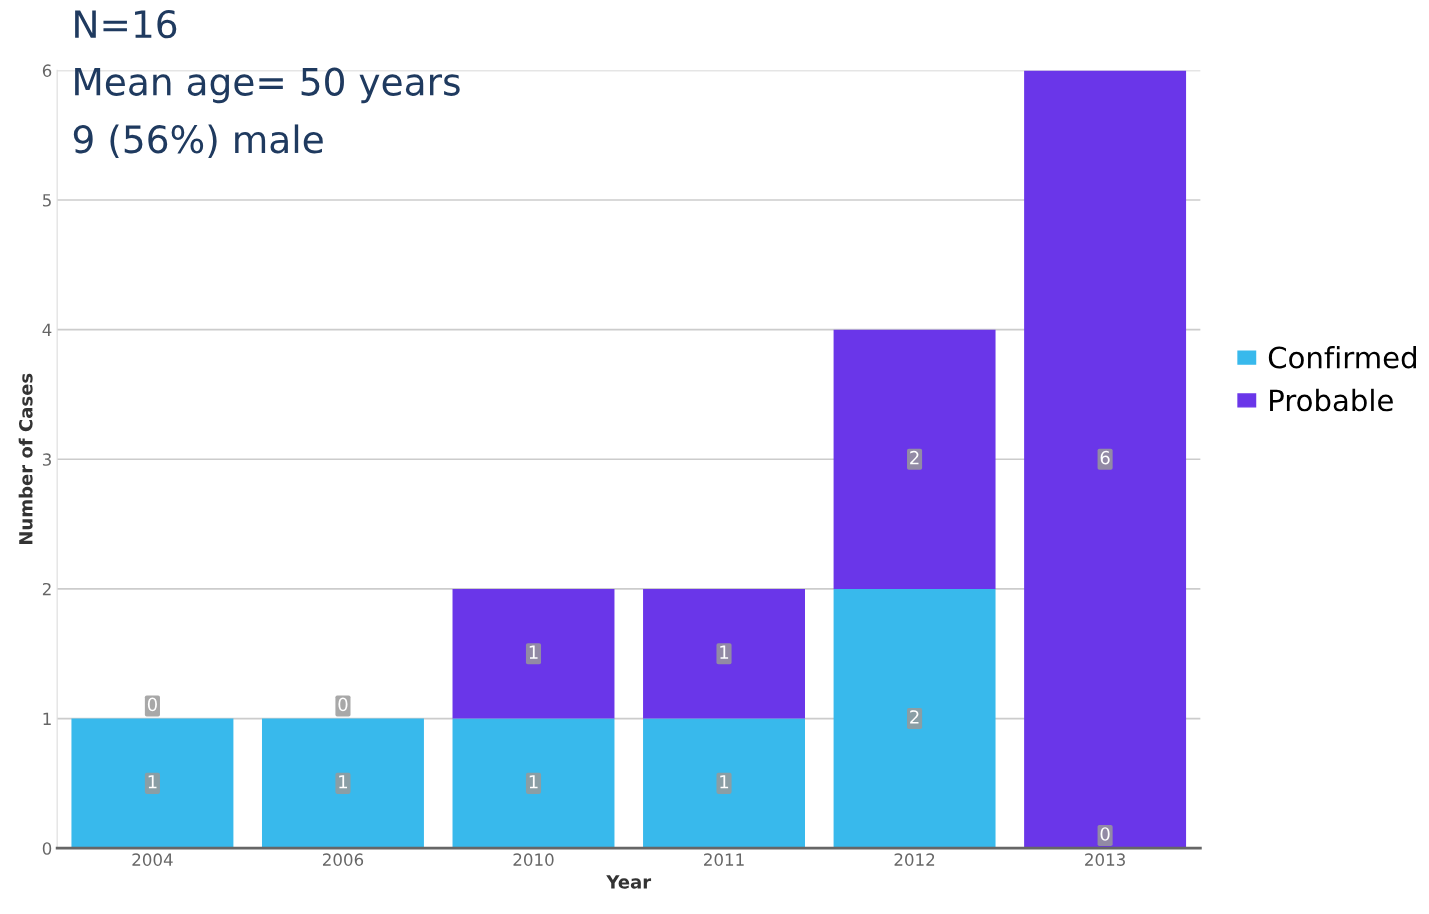  I want to click on x-tick-label: 2011, so click(724, 859).